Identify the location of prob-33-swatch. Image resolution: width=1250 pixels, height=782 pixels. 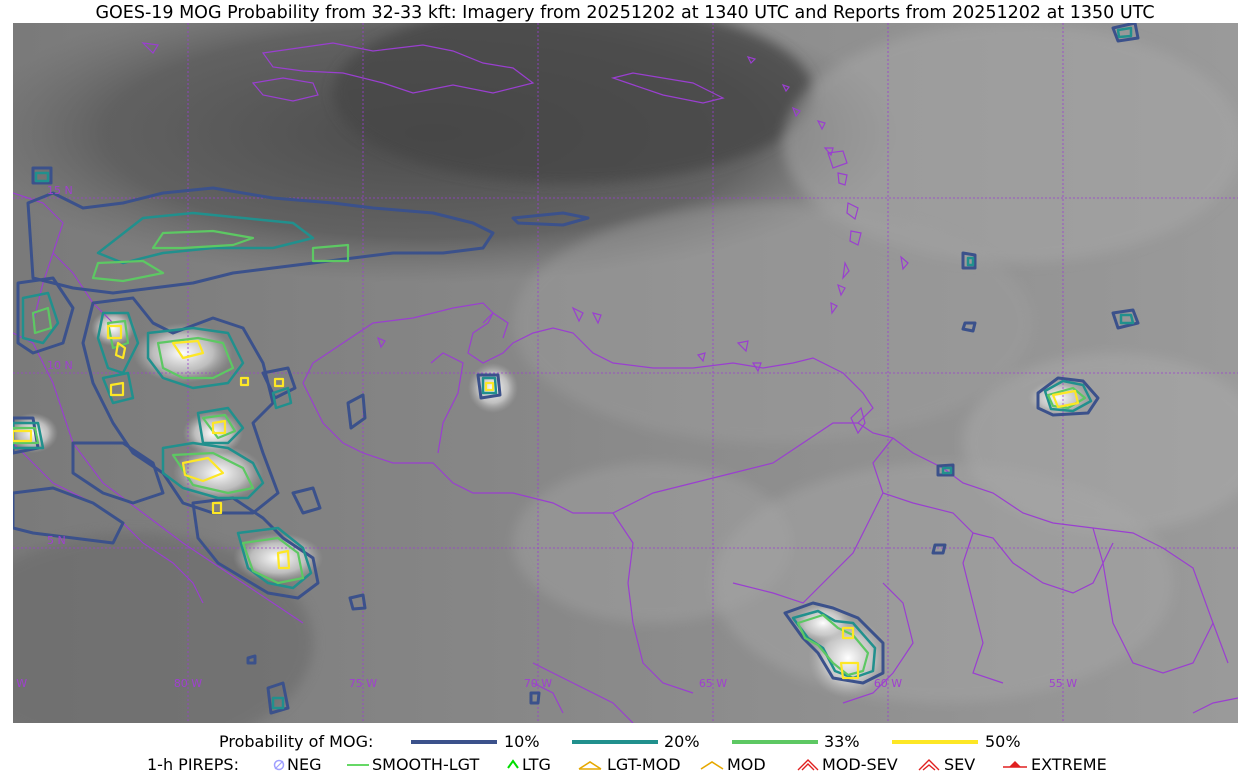
(775, 742).